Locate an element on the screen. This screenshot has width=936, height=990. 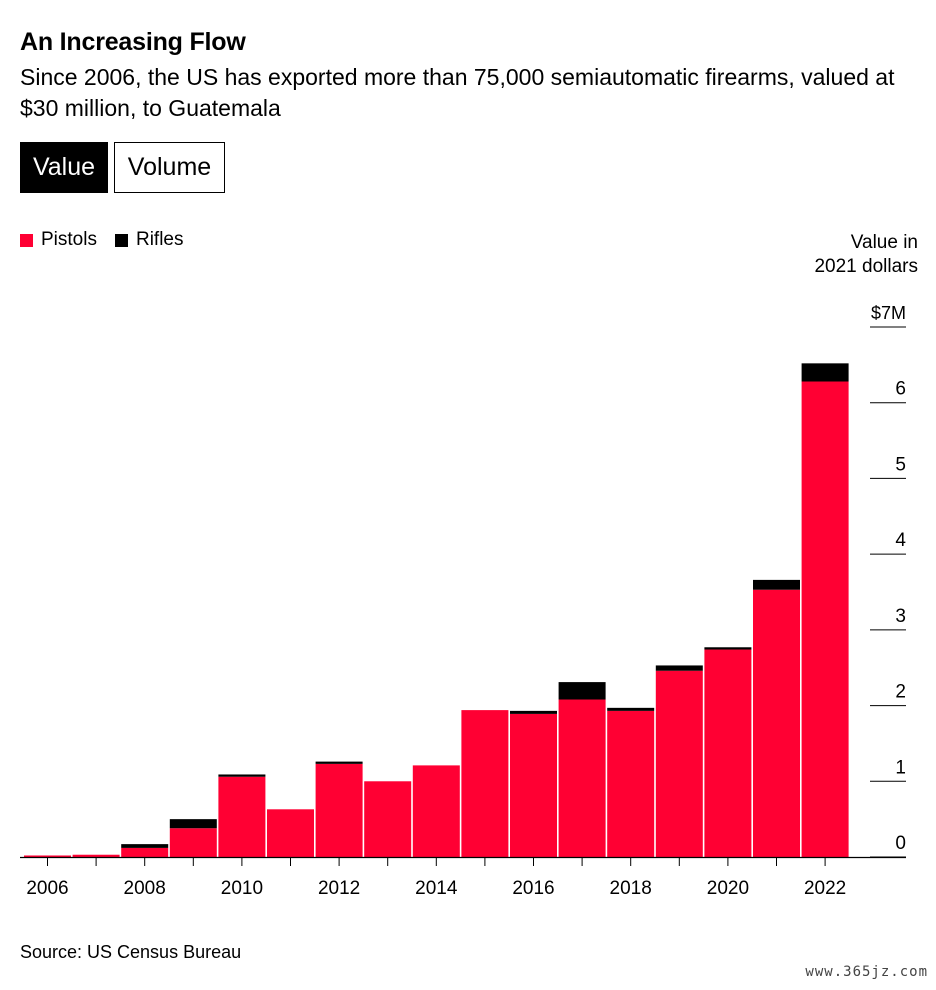
bar-rifles-2016 is located at coordinates (533, 712).